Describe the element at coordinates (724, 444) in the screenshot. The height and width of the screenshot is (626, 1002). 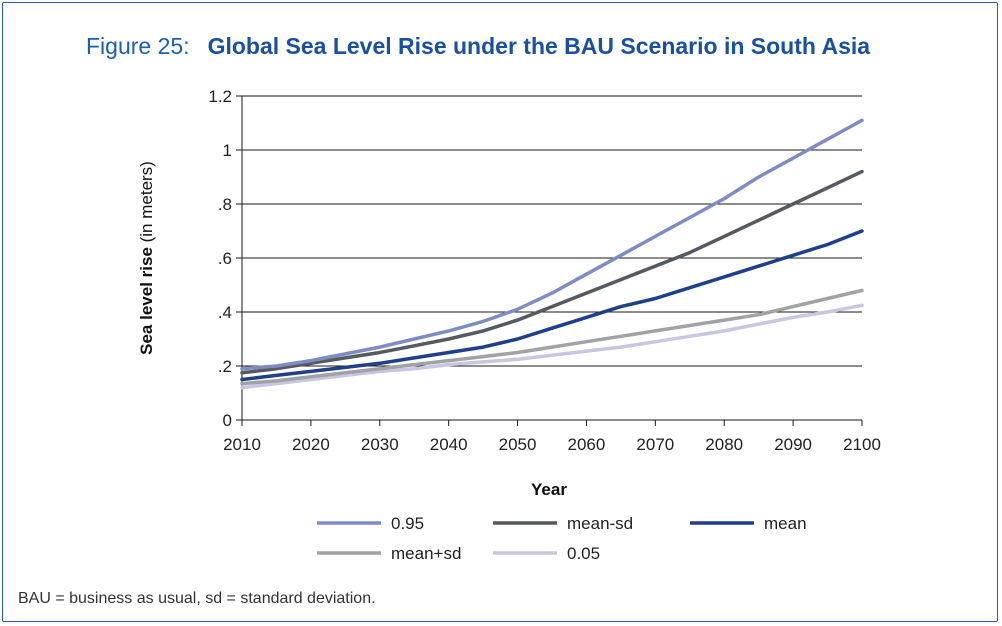
I see `x-tick-label: 2080` at that location.